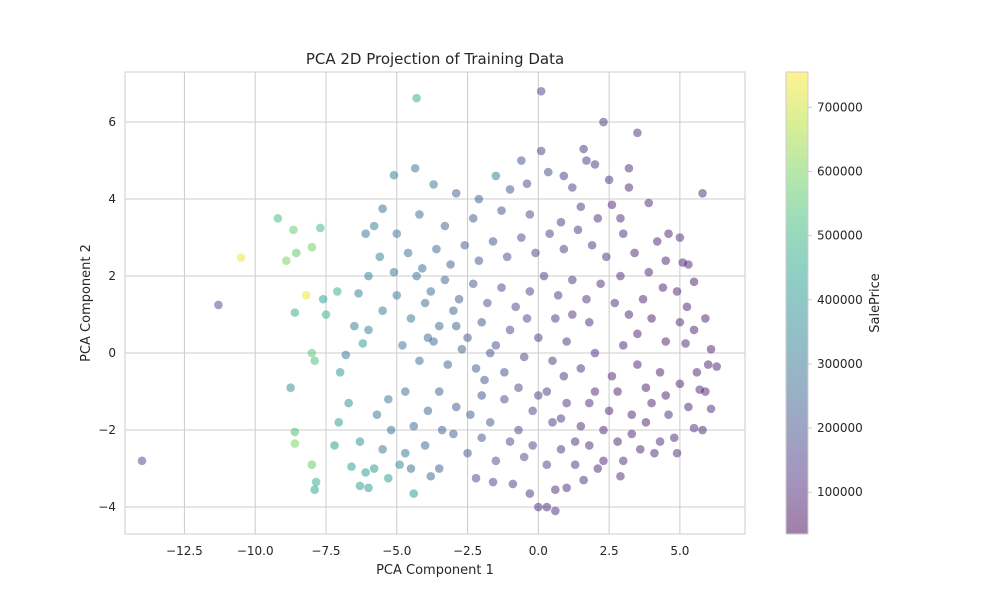  Describe the element at coordinates (840, 364) in the screenshot. I see `colorbar-tick-label: 300000` at that location.